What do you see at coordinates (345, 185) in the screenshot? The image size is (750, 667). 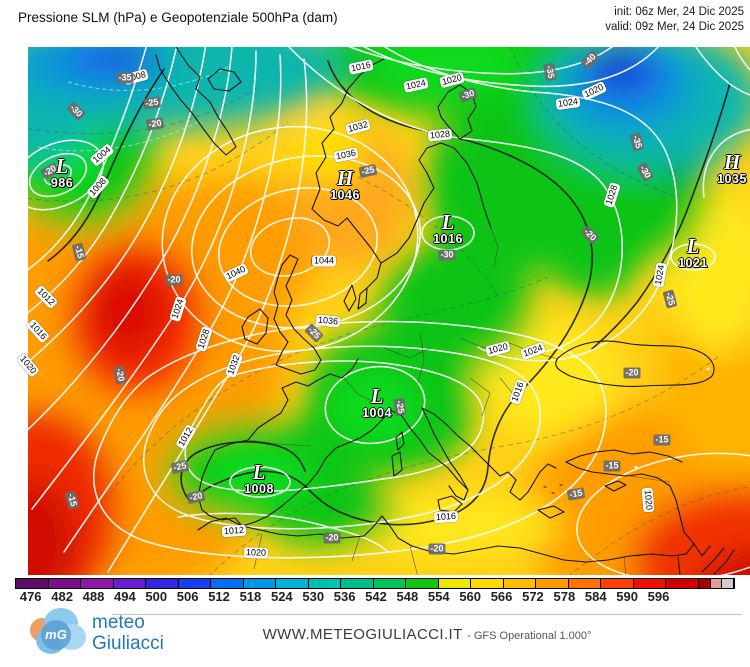 I see `pressure-center-h-1046: H 1046` at bounding box center [345, 185].